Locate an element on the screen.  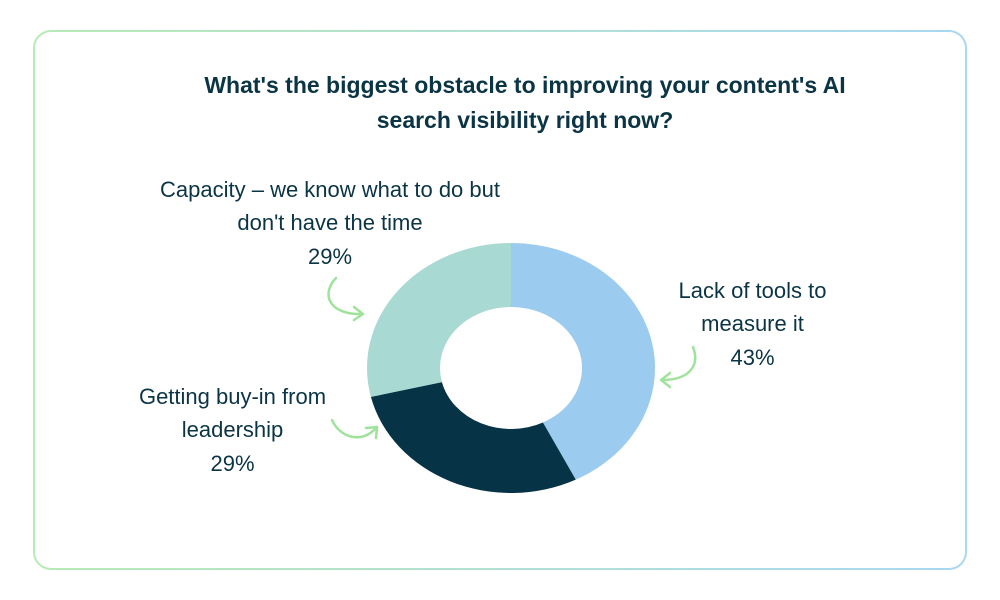
category-label: Lack of tools to measure it is located at coordinates (752, 307).